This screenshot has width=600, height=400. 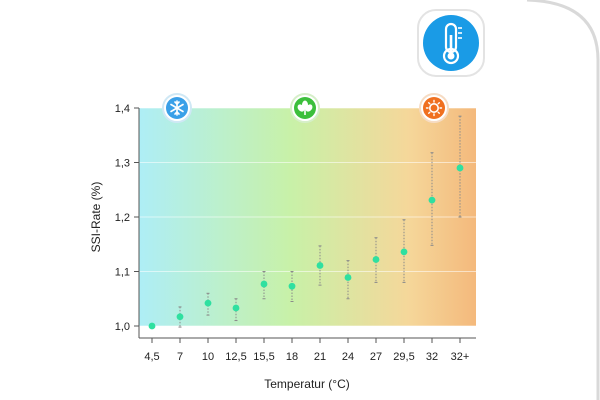 I want to click on x-tick-label: 32+, so click(x=460, y=357).